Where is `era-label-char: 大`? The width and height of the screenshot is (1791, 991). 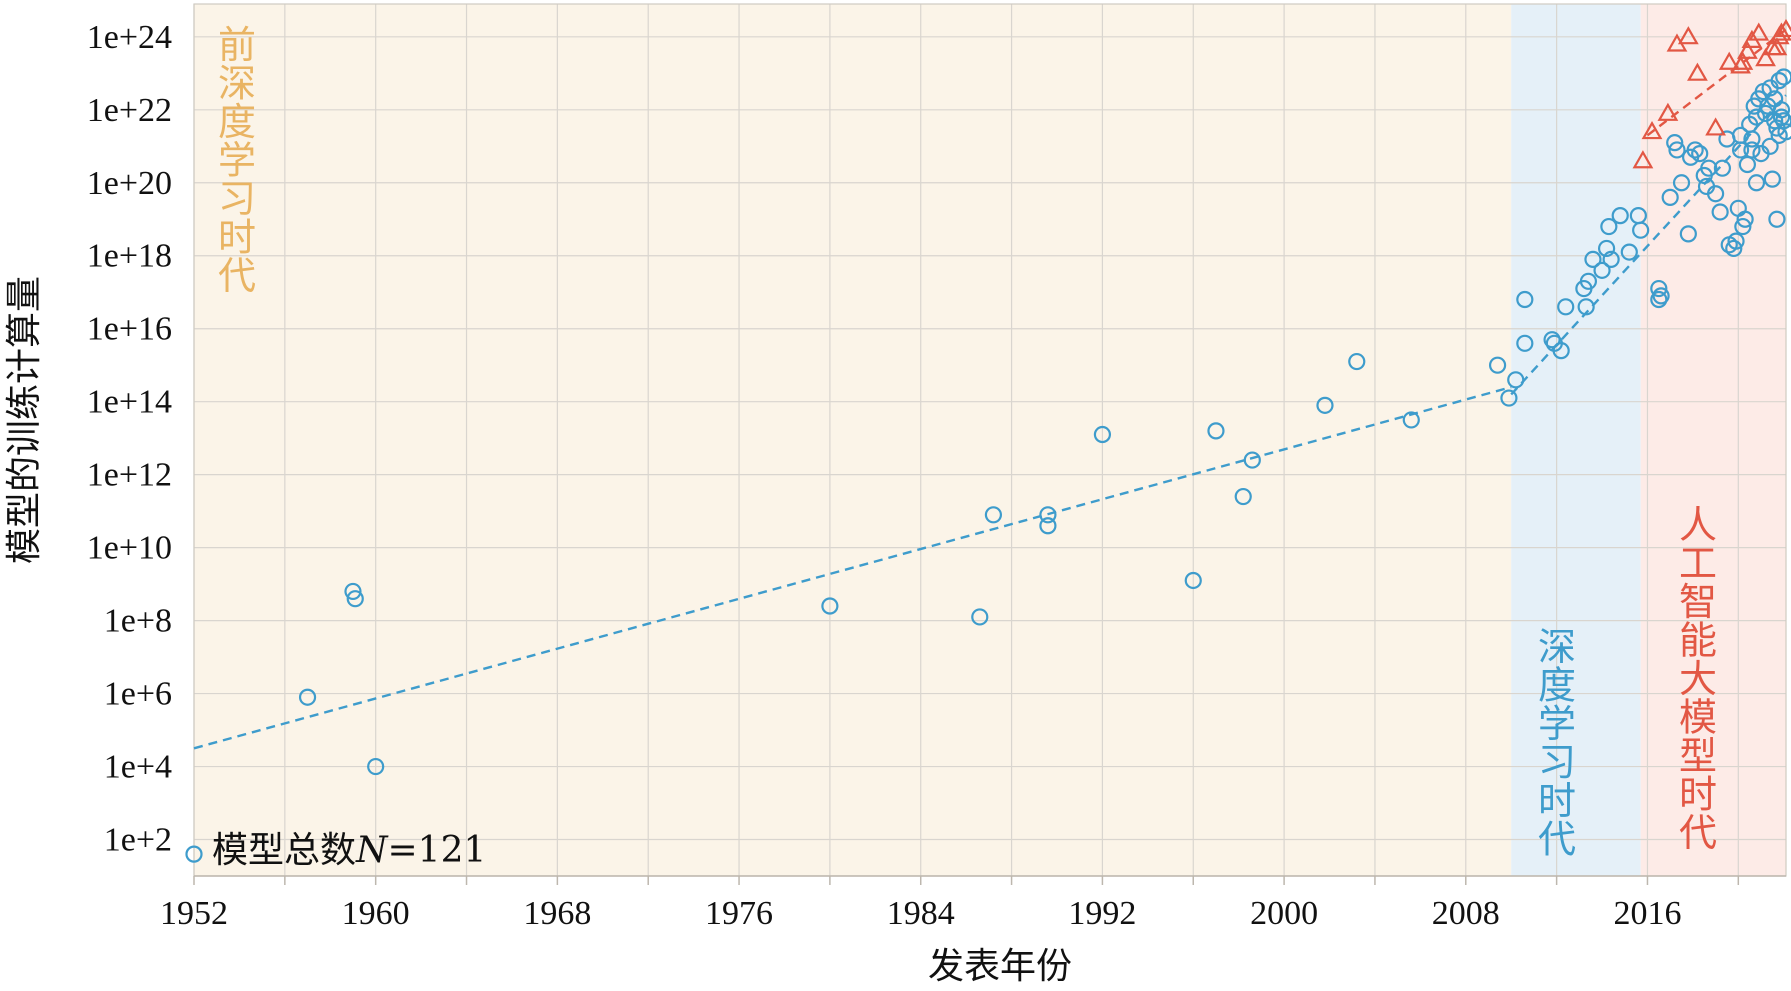 era-label-char: 大 is located at coordinates (1698, 679).